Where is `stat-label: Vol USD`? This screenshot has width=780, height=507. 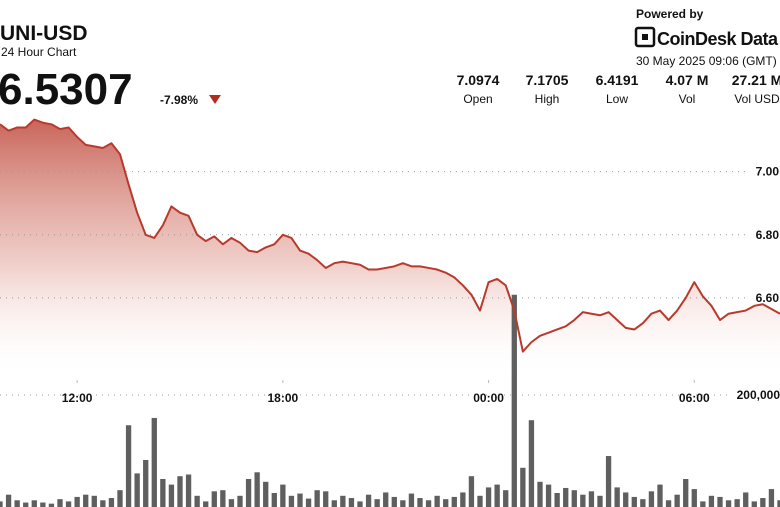 stat-label: Vol USD is located at coordinates (757, 99).